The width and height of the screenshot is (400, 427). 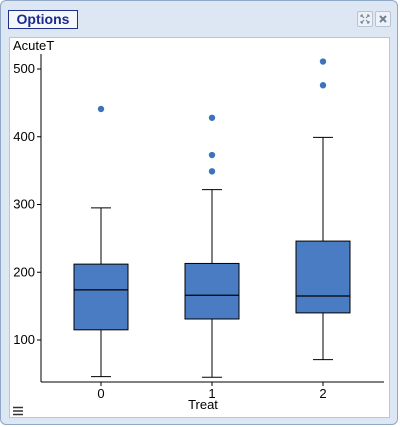 What do you see at coordinates (43, 19) in the screenshot?
I see `options-button: Options` at bounding box center [43, 19].